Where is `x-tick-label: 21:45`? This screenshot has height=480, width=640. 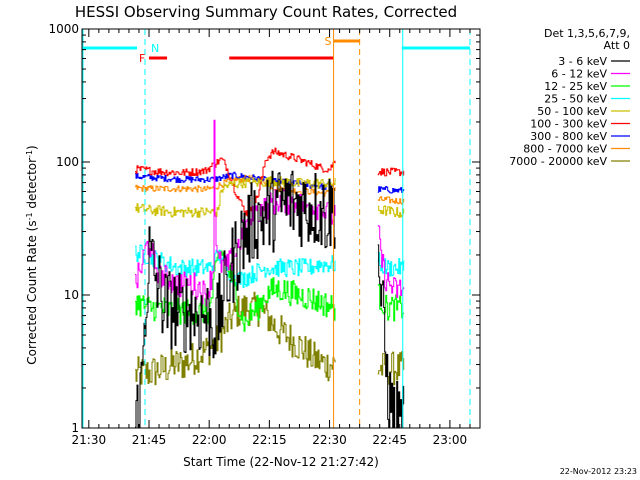
x-tick-label: 21:45 is located at coordinates (149, 440).